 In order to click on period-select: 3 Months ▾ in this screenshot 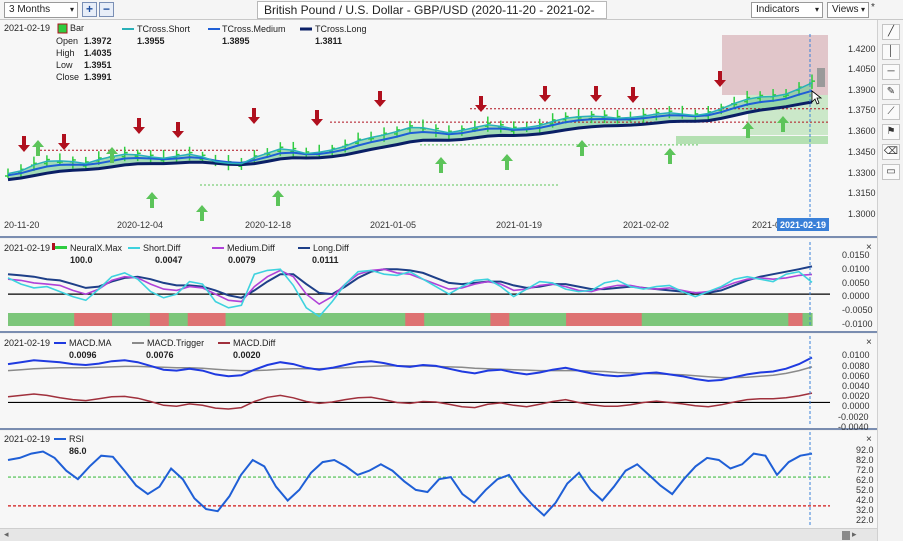, I will do `click(41, 10)`.